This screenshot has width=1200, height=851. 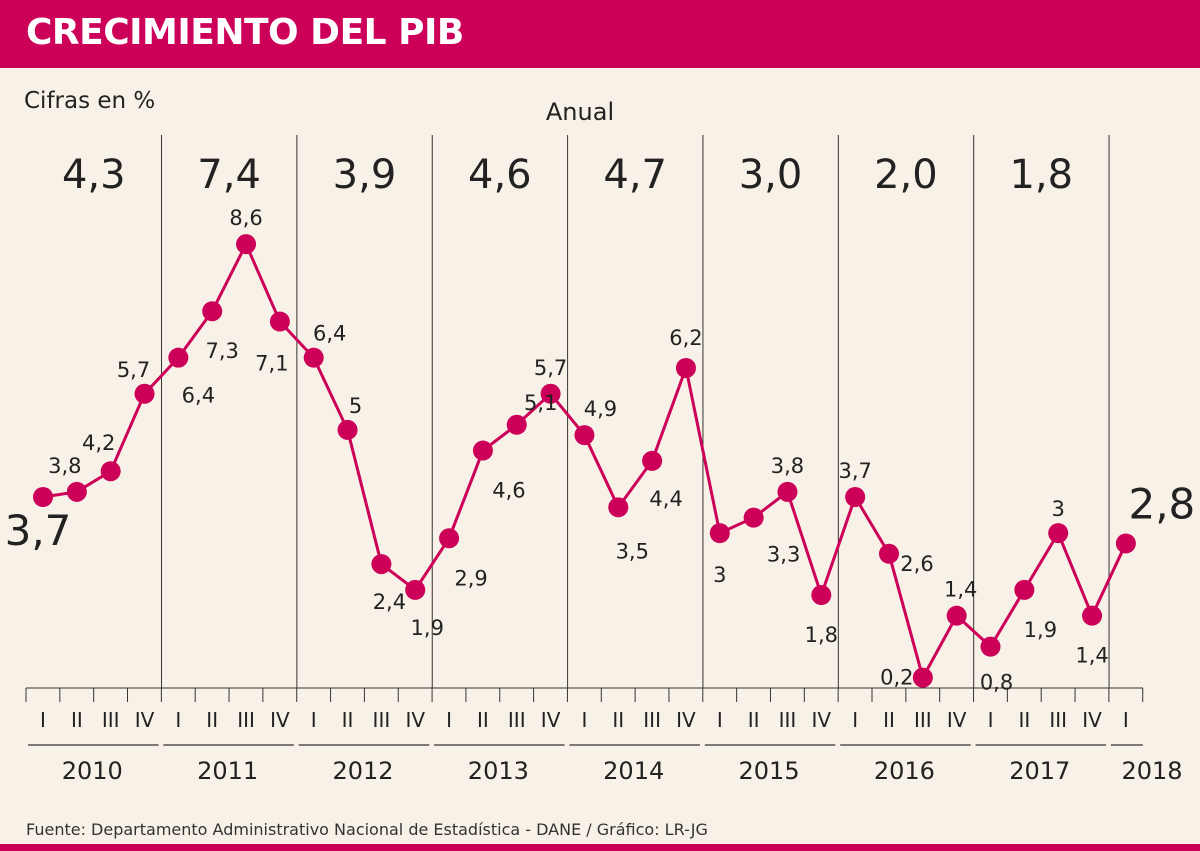 I want to click on data-value-label: 0,2, so click(x=896, y=678).